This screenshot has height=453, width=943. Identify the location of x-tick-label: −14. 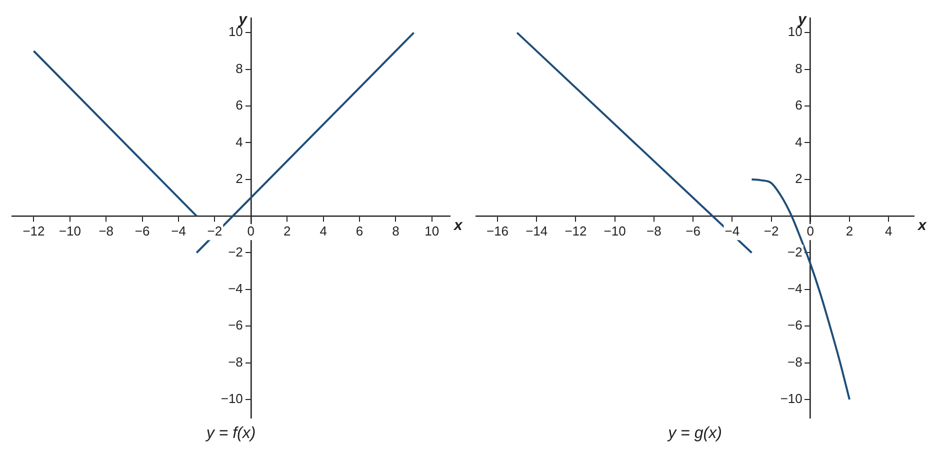
(537, 231).